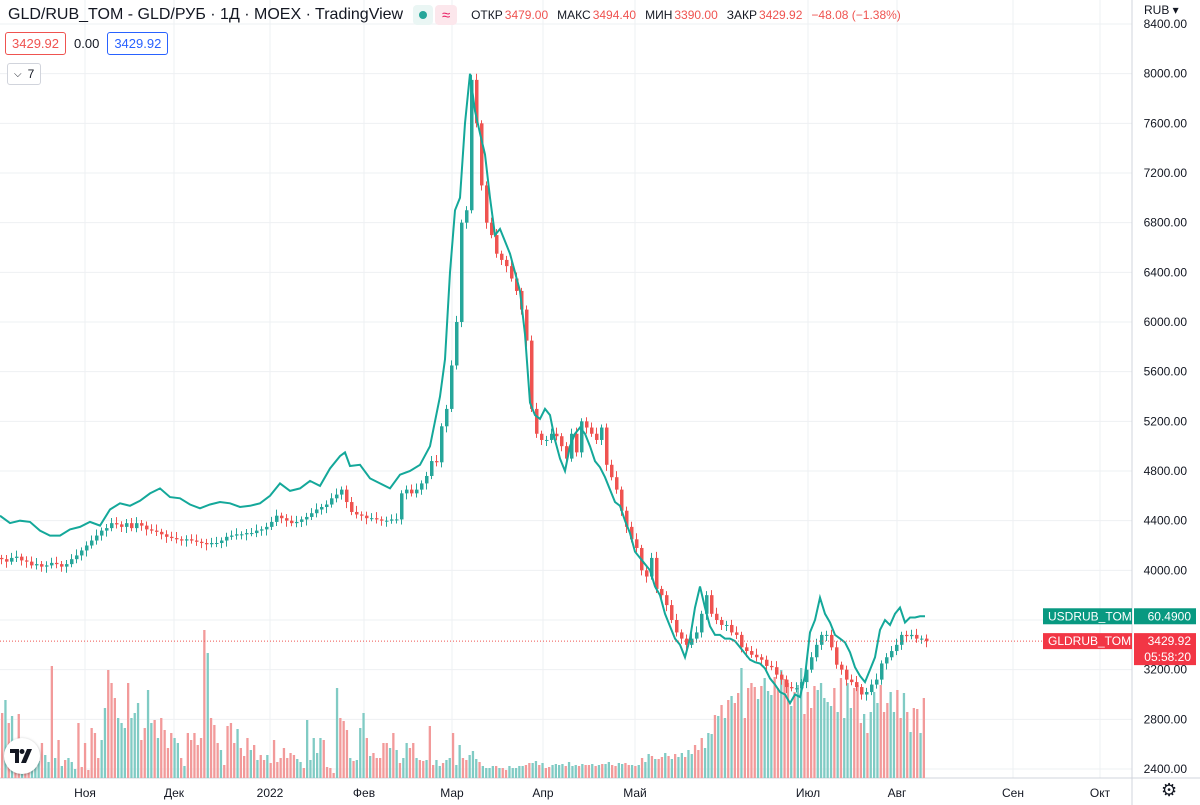 Image resolution: width=1200 pixels, height=805 pixels. I want to click on settings-gear-icon: ⚙, so click(1169, 790).